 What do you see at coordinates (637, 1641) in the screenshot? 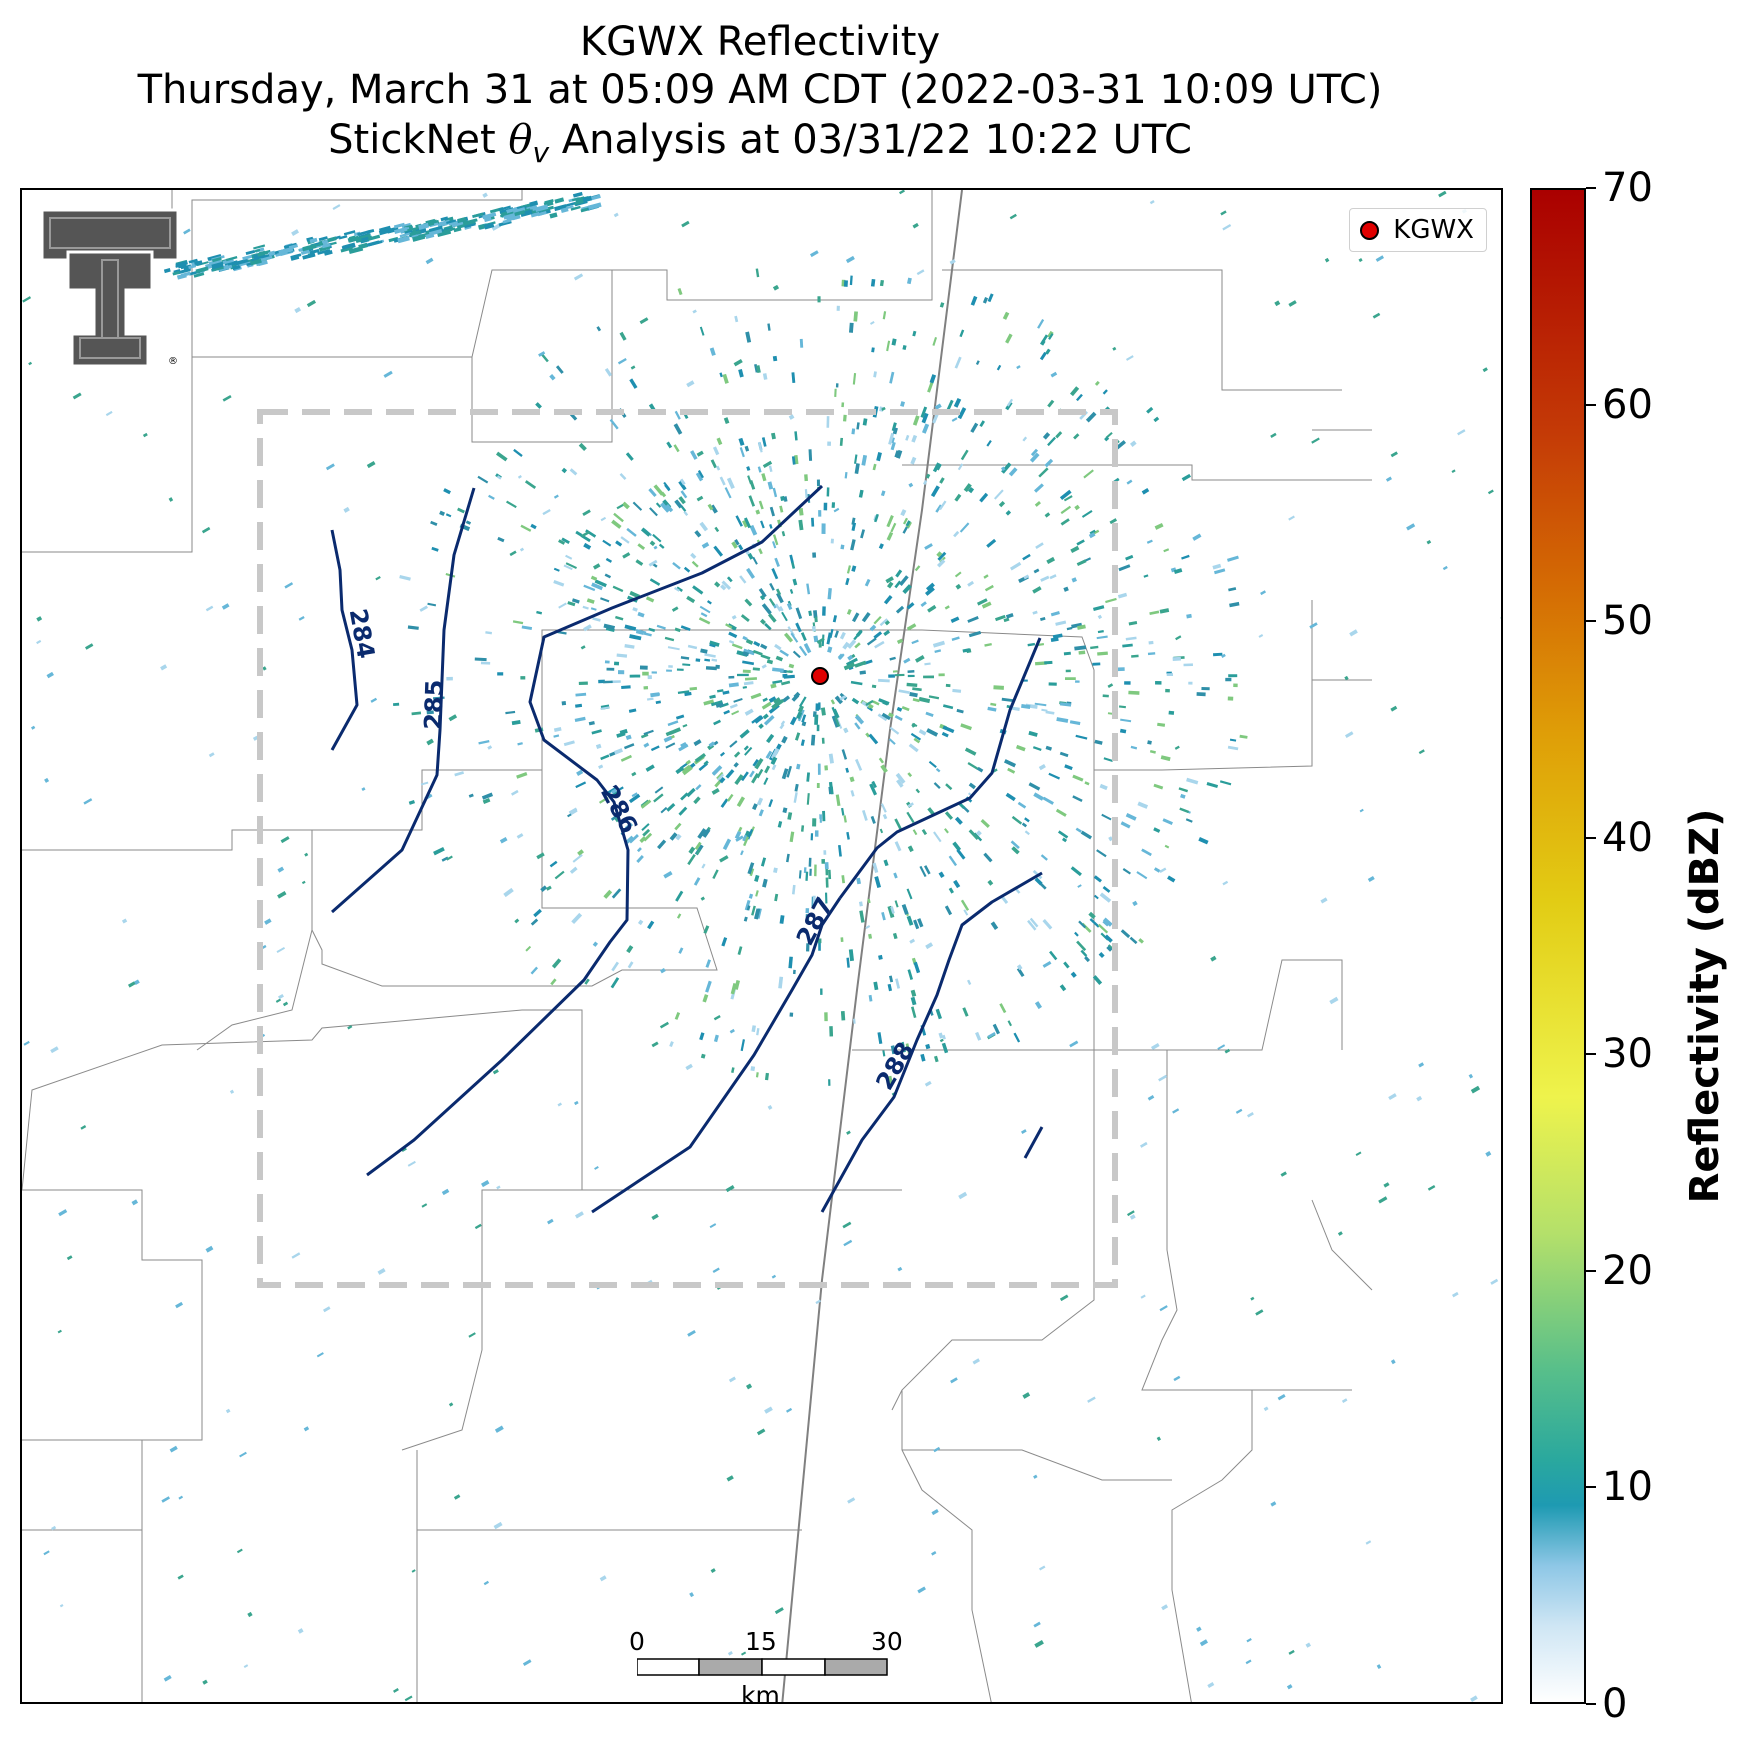
I see `scale-tick-0: 0` at bounding box center [637, 1641].